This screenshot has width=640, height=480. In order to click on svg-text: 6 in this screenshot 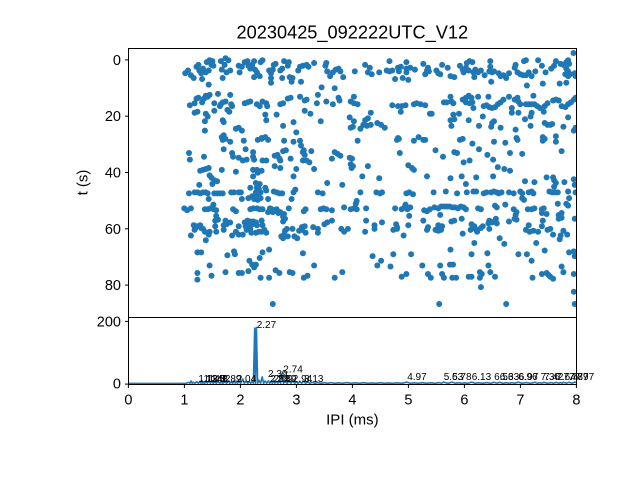, I will do `click(464, 401)`.